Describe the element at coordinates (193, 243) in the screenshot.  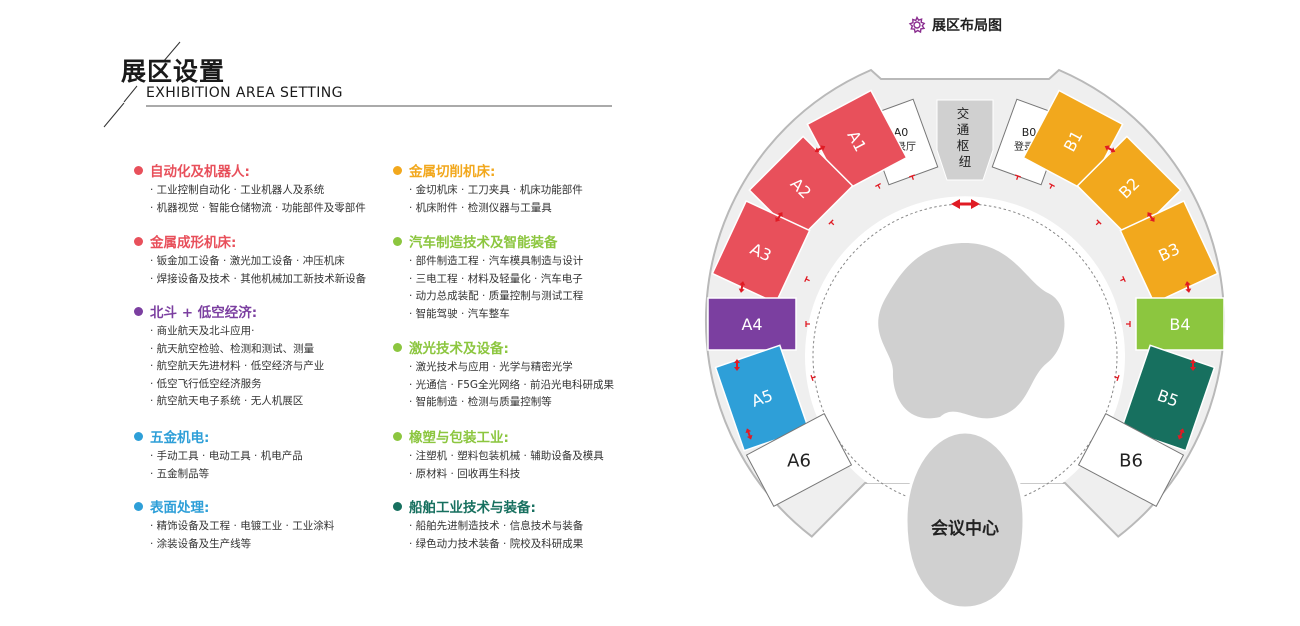
I see `category-title: 金属成形机床:` at that location.